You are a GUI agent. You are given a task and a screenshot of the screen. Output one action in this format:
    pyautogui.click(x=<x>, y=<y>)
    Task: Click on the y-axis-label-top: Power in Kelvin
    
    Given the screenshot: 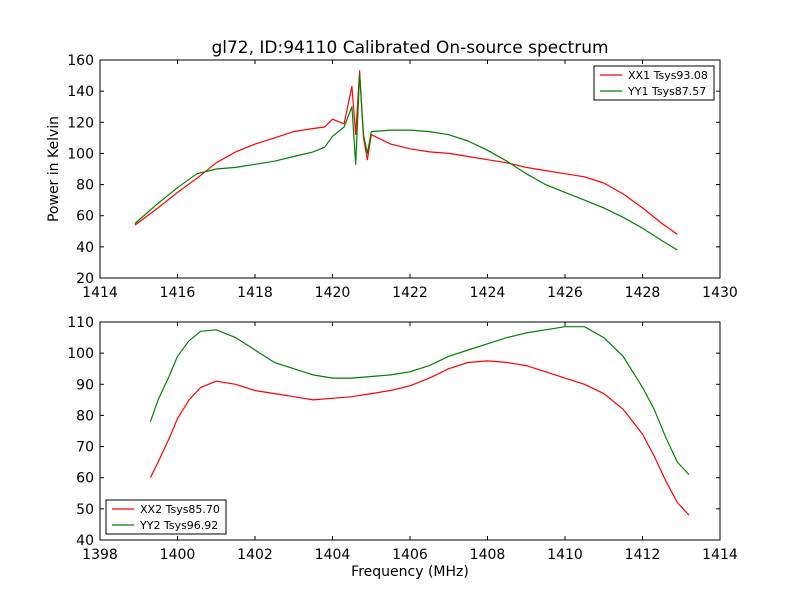 What is the action you would take?
    pyautogui.click(x=54, y=169)
    